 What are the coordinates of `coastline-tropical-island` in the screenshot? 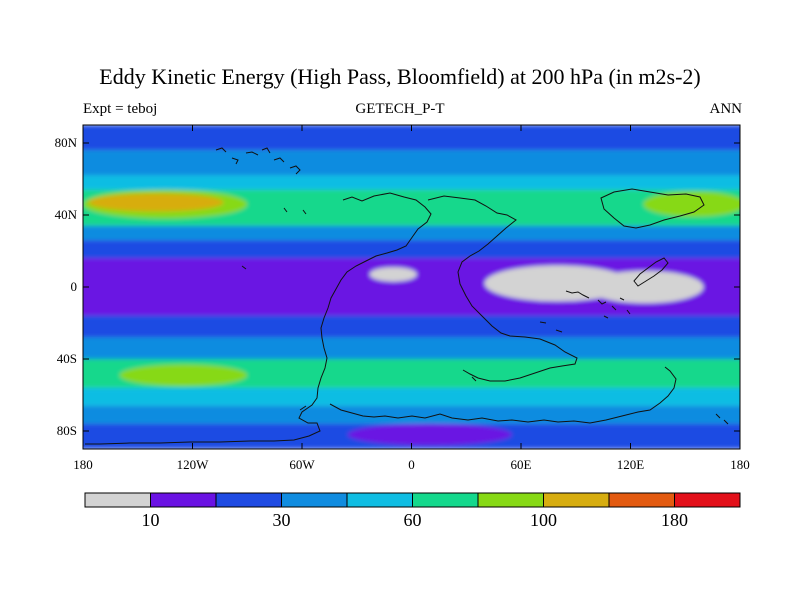 It's located at (651, 272).